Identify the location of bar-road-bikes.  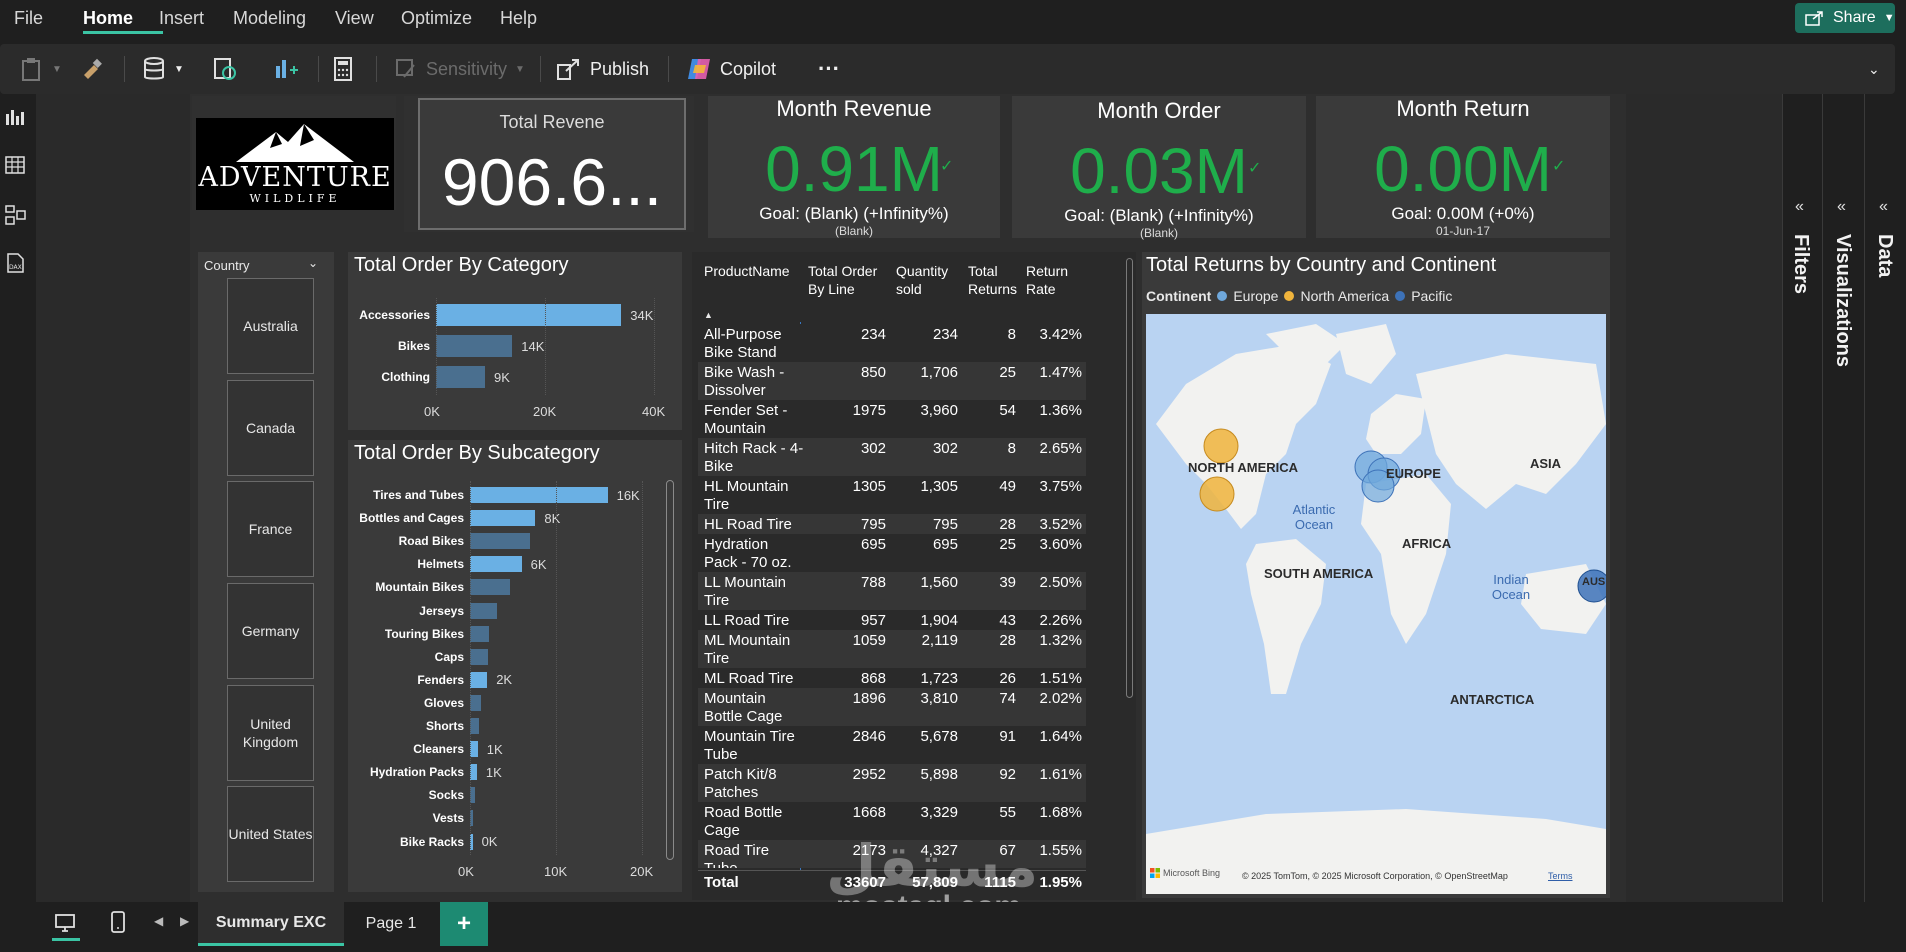
(500, 541).